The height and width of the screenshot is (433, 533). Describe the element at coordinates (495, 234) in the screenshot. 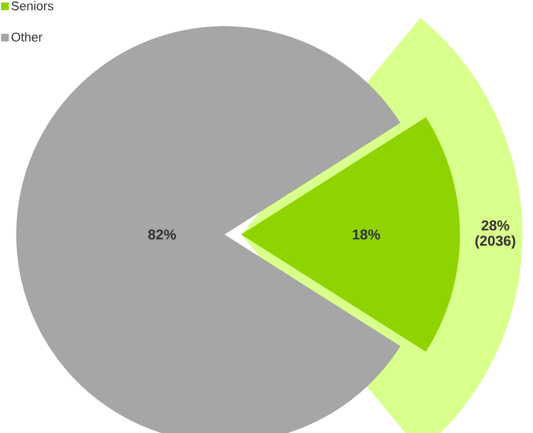

I see `data-label: 28% (2036)` at that location.